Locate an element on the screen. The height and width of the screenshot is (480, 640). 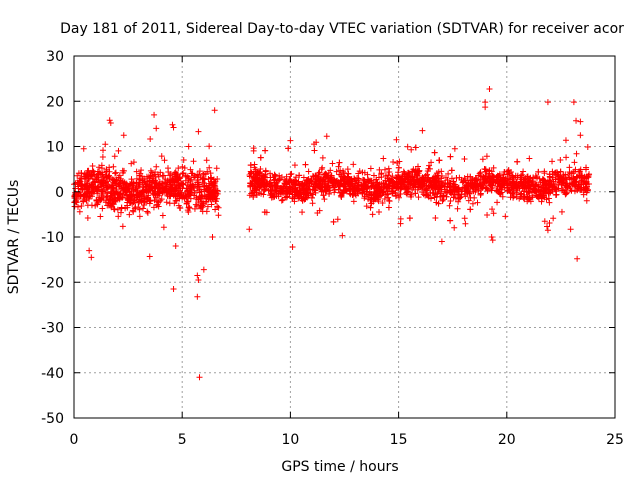
y-tick-label: -20 is located at coordinates (52, 283).